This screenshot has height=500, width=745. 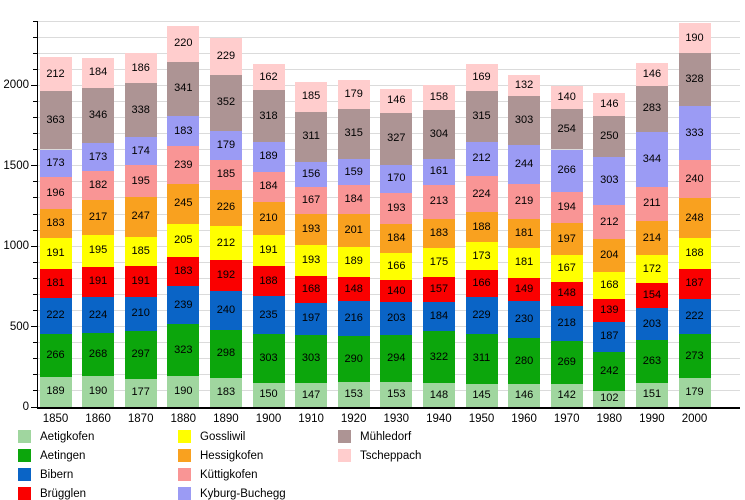 I want to click on segment-value-label: 195, so click(x=140, y=180).